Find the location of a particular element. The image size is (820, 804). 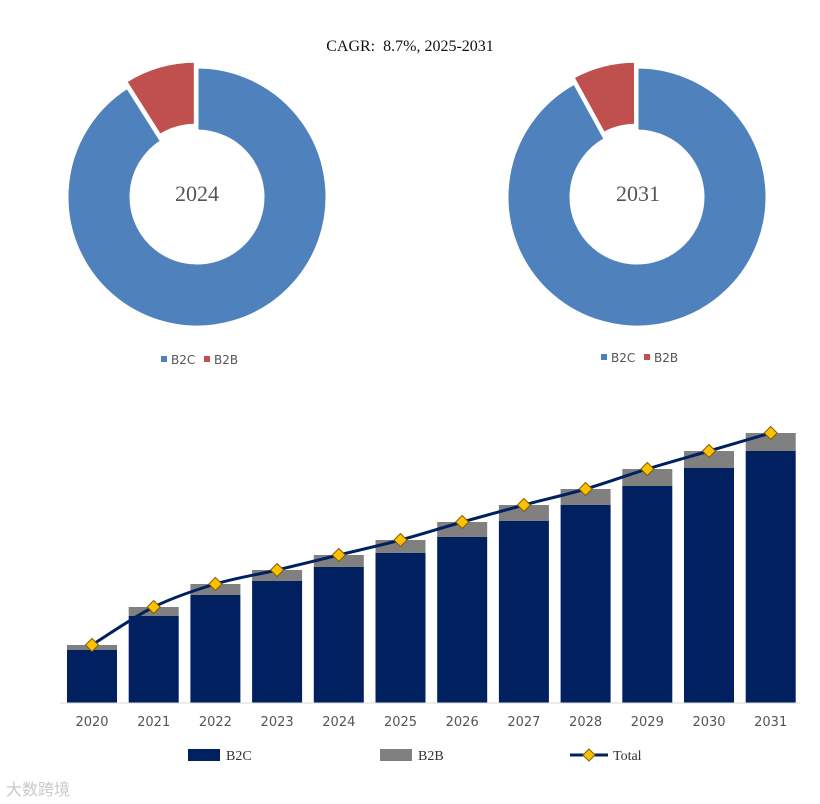

legend-label-total: Total is located at coordinates (627, 756).